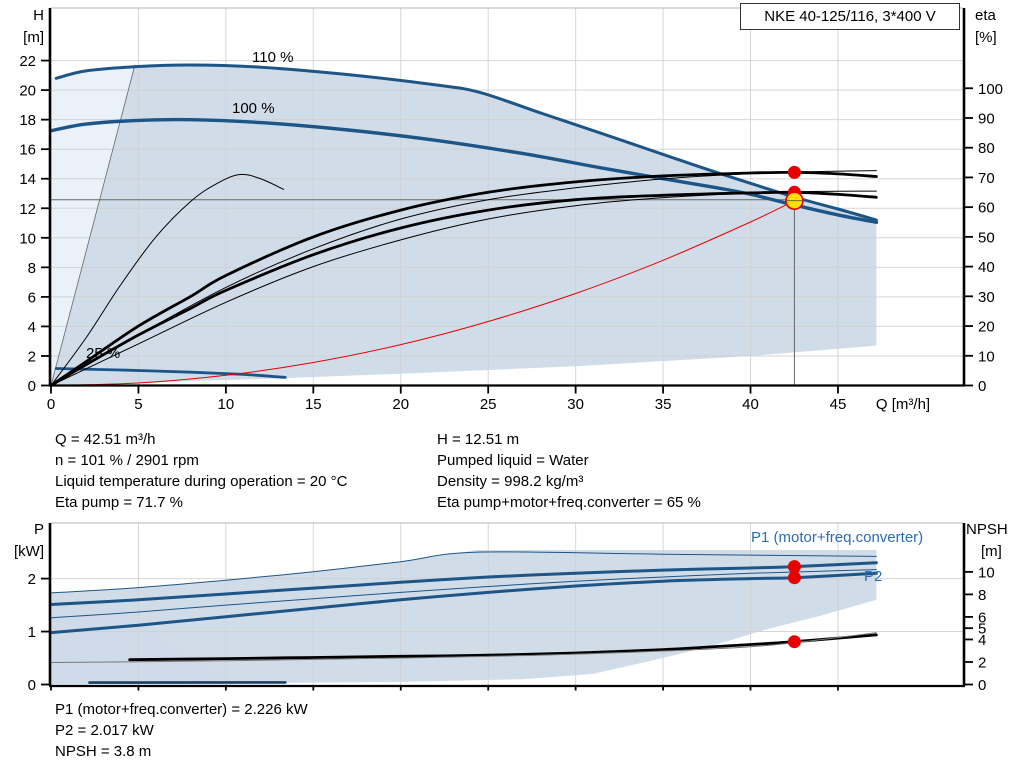 This screenshot has height=781, width=1024. Describe the element at coordinates (986, 118) in the screenshot. I see `tick-label: 90` at that location.